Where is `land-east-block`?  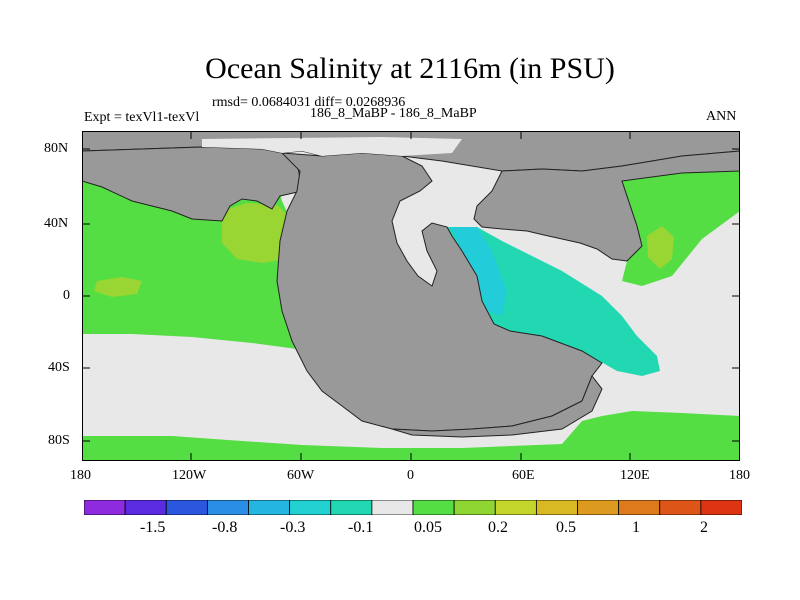
land-east-block is located at coordinates (606, 206).